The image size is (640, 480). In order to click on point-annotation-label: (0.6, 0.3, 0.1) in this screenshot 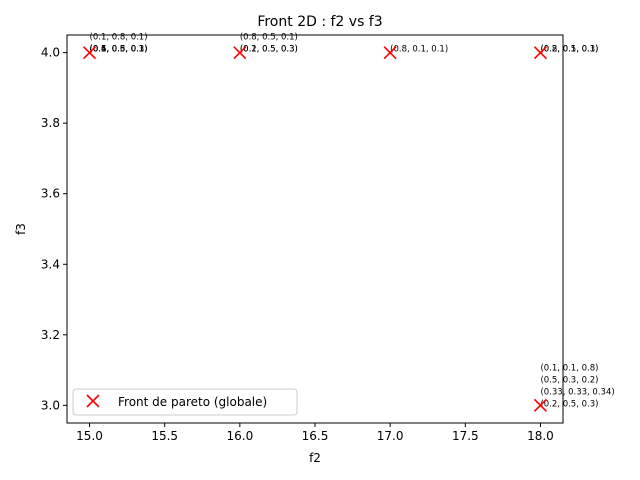, I will do `click(119, 50)`.